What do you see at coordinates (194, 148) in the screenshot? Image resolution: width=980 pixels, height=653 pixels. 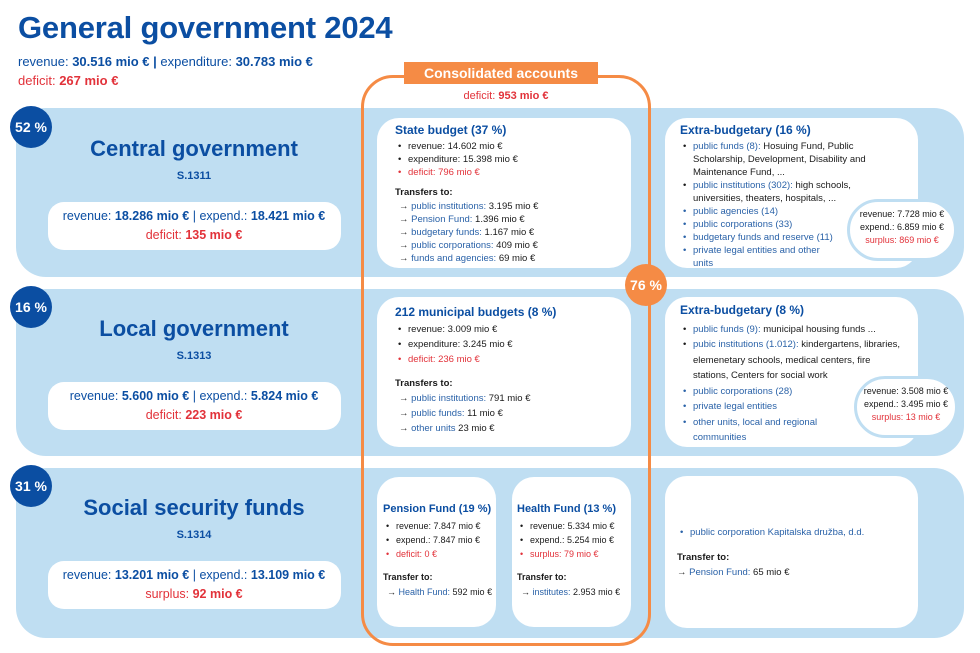 I see `sector-name: Central government` at bounding box center [194, 148].